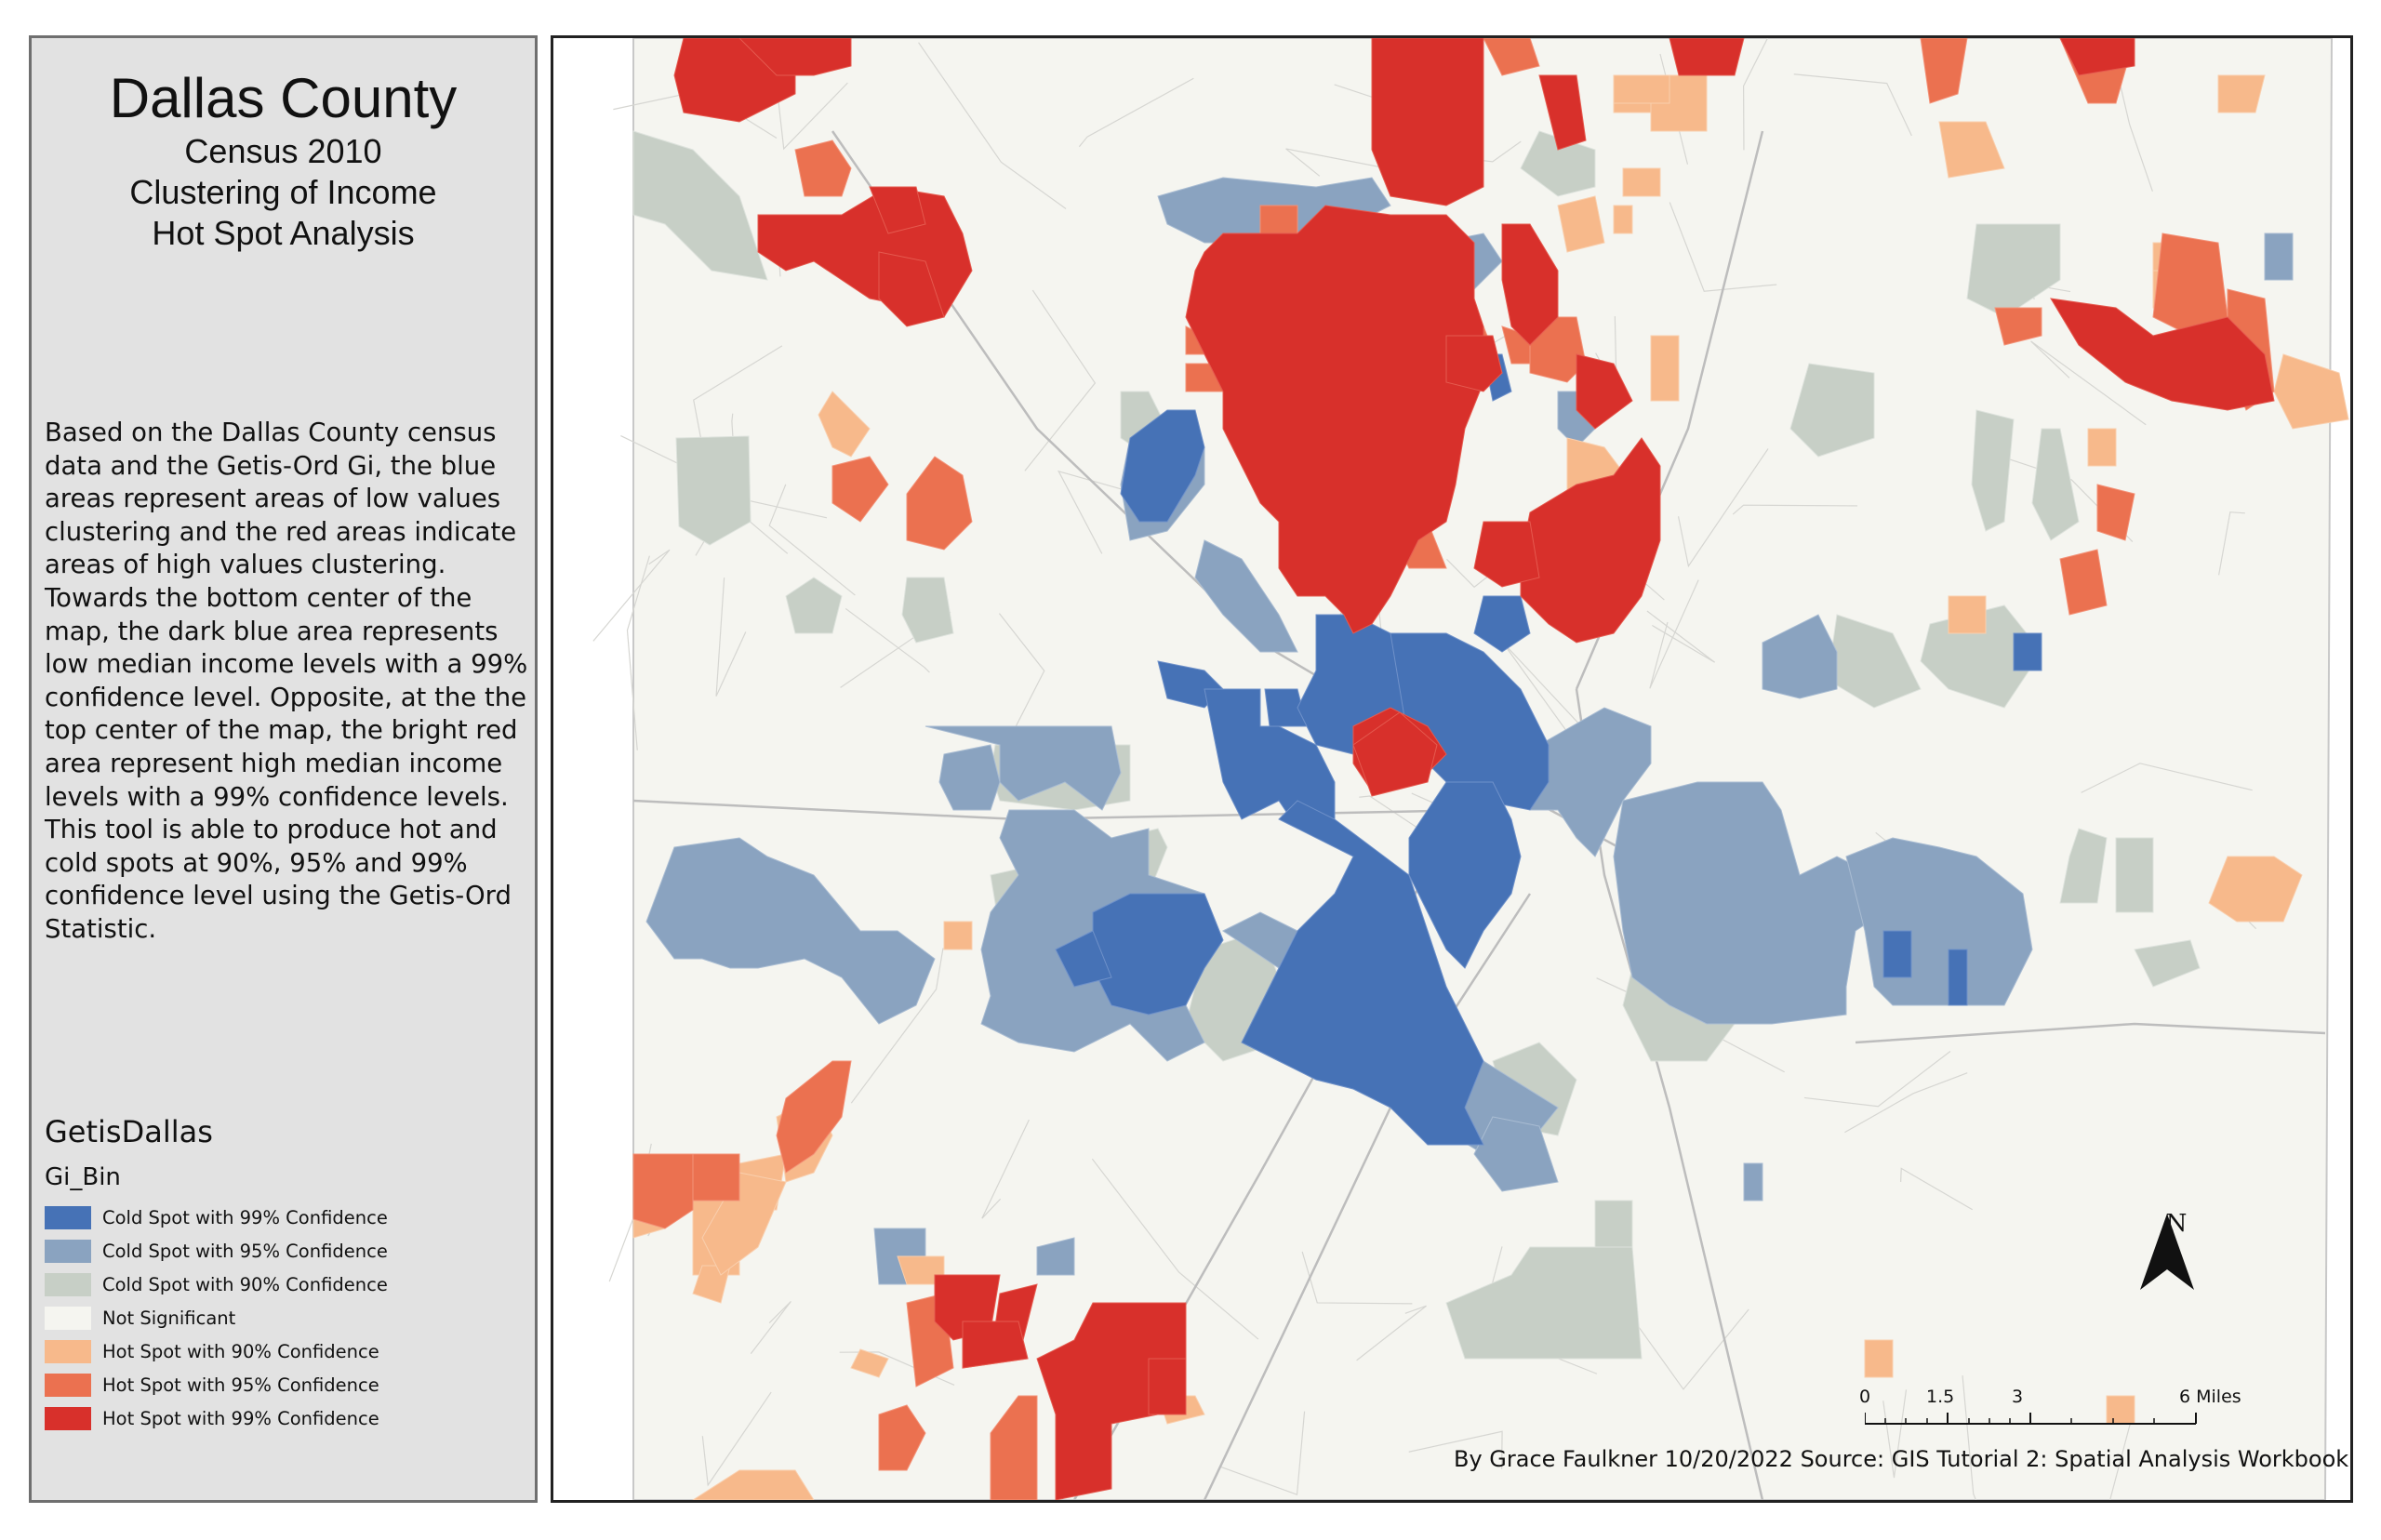  I want to click on scale-bar-graphic, so click(2031, 1419).